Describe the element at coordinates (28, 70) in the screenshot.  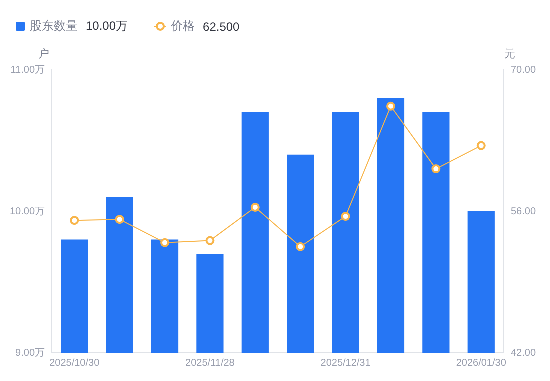
I see `y-tick-label: 11.00万` at that location.